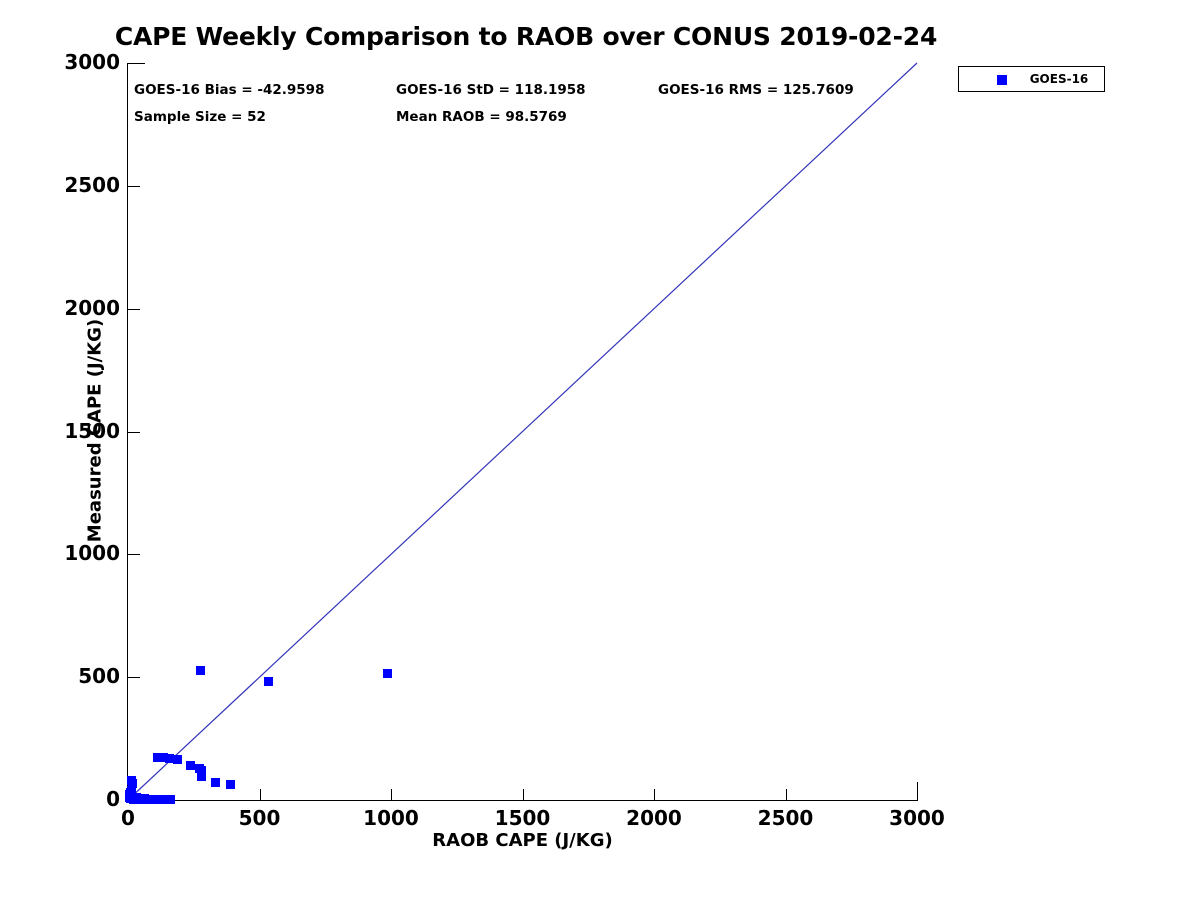  Describe the element at coordinates (481, 117) in the screenshot. I see `annotation-mean-raob: Mean RAOB = 98.5769` at that location.